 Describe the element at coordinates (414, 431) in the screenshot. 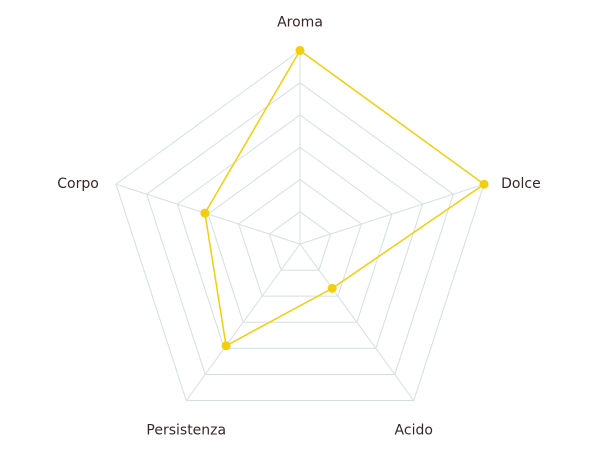

I see `axis-label: Acido` at that location.